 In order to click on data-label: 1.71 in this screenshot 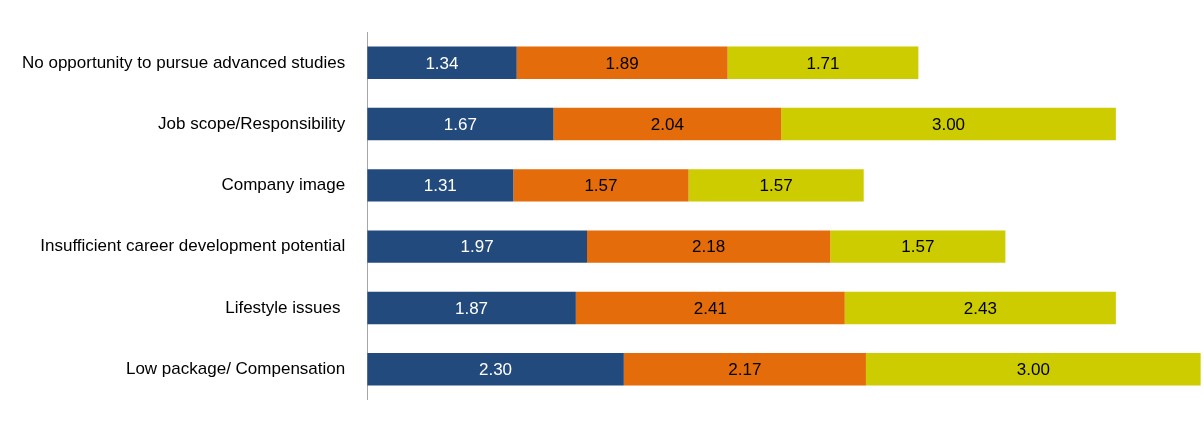, I will do `click(823, 63)`.